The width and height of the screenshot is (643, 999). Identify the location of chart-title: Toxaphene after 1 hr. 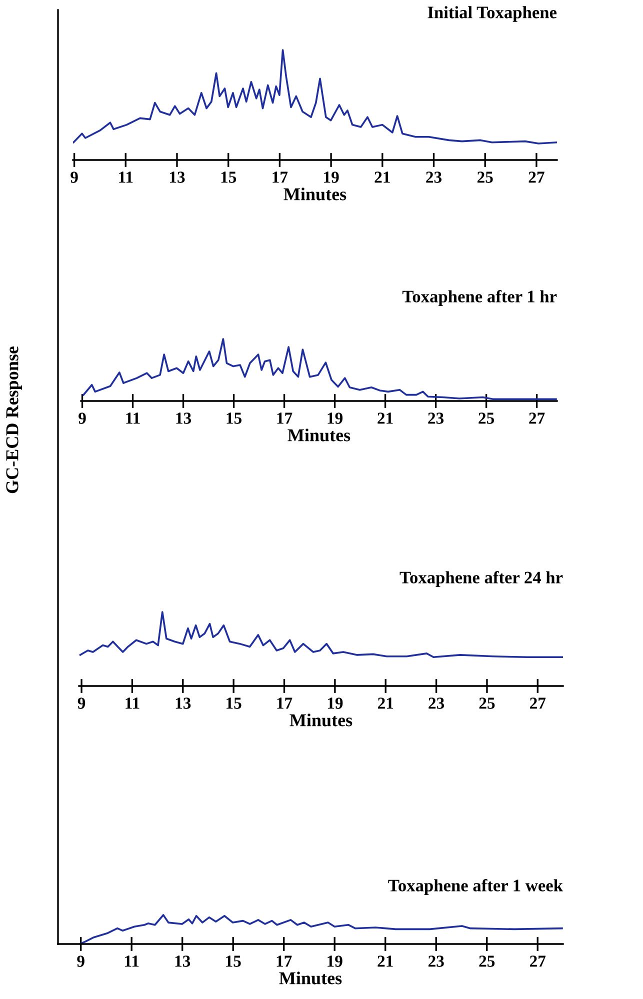
(479, 298).